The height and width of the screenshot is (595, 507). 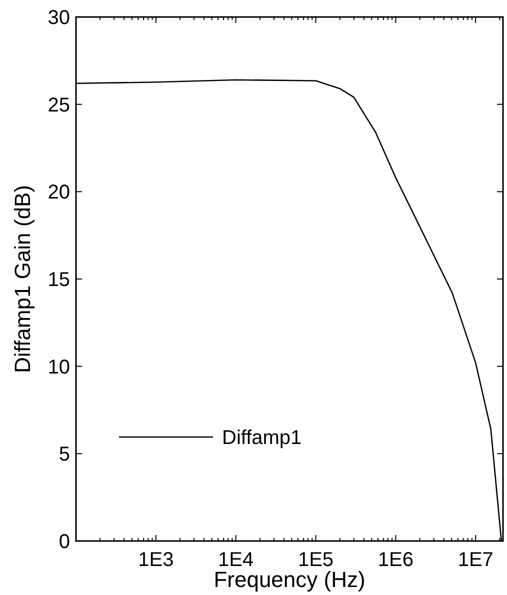 I want to click on x-tick-label: 1E6, so click(x=396, y=560).